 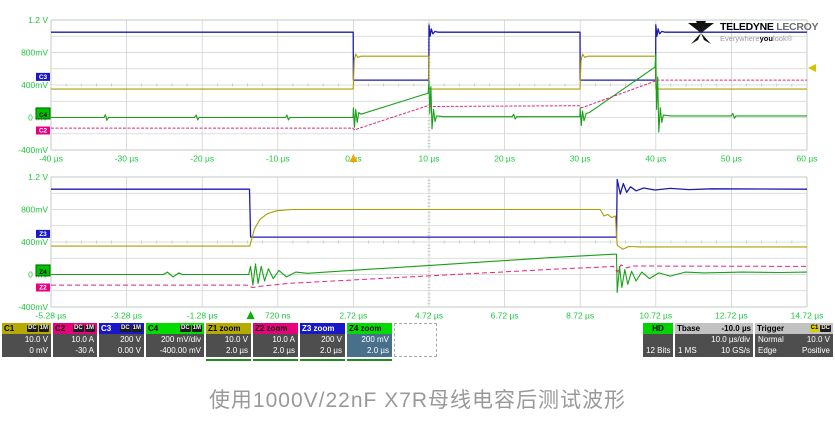 I want to click on x-axis-label: 30 µs, so click(x=580, y=159).